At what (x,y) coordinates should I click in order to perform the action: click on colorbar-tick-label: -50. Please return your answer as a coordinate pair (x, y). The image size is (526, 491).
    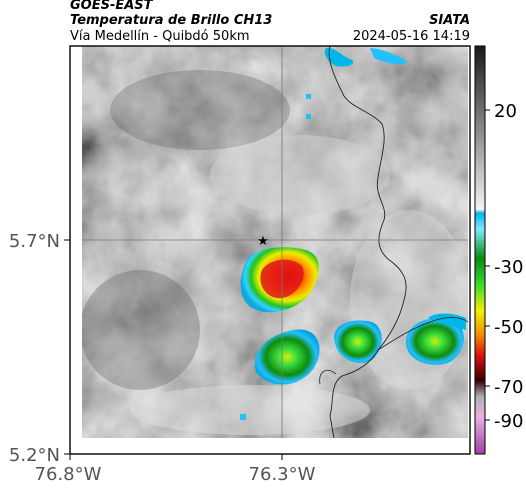
    Looking at the image, I should click on (508, 327).